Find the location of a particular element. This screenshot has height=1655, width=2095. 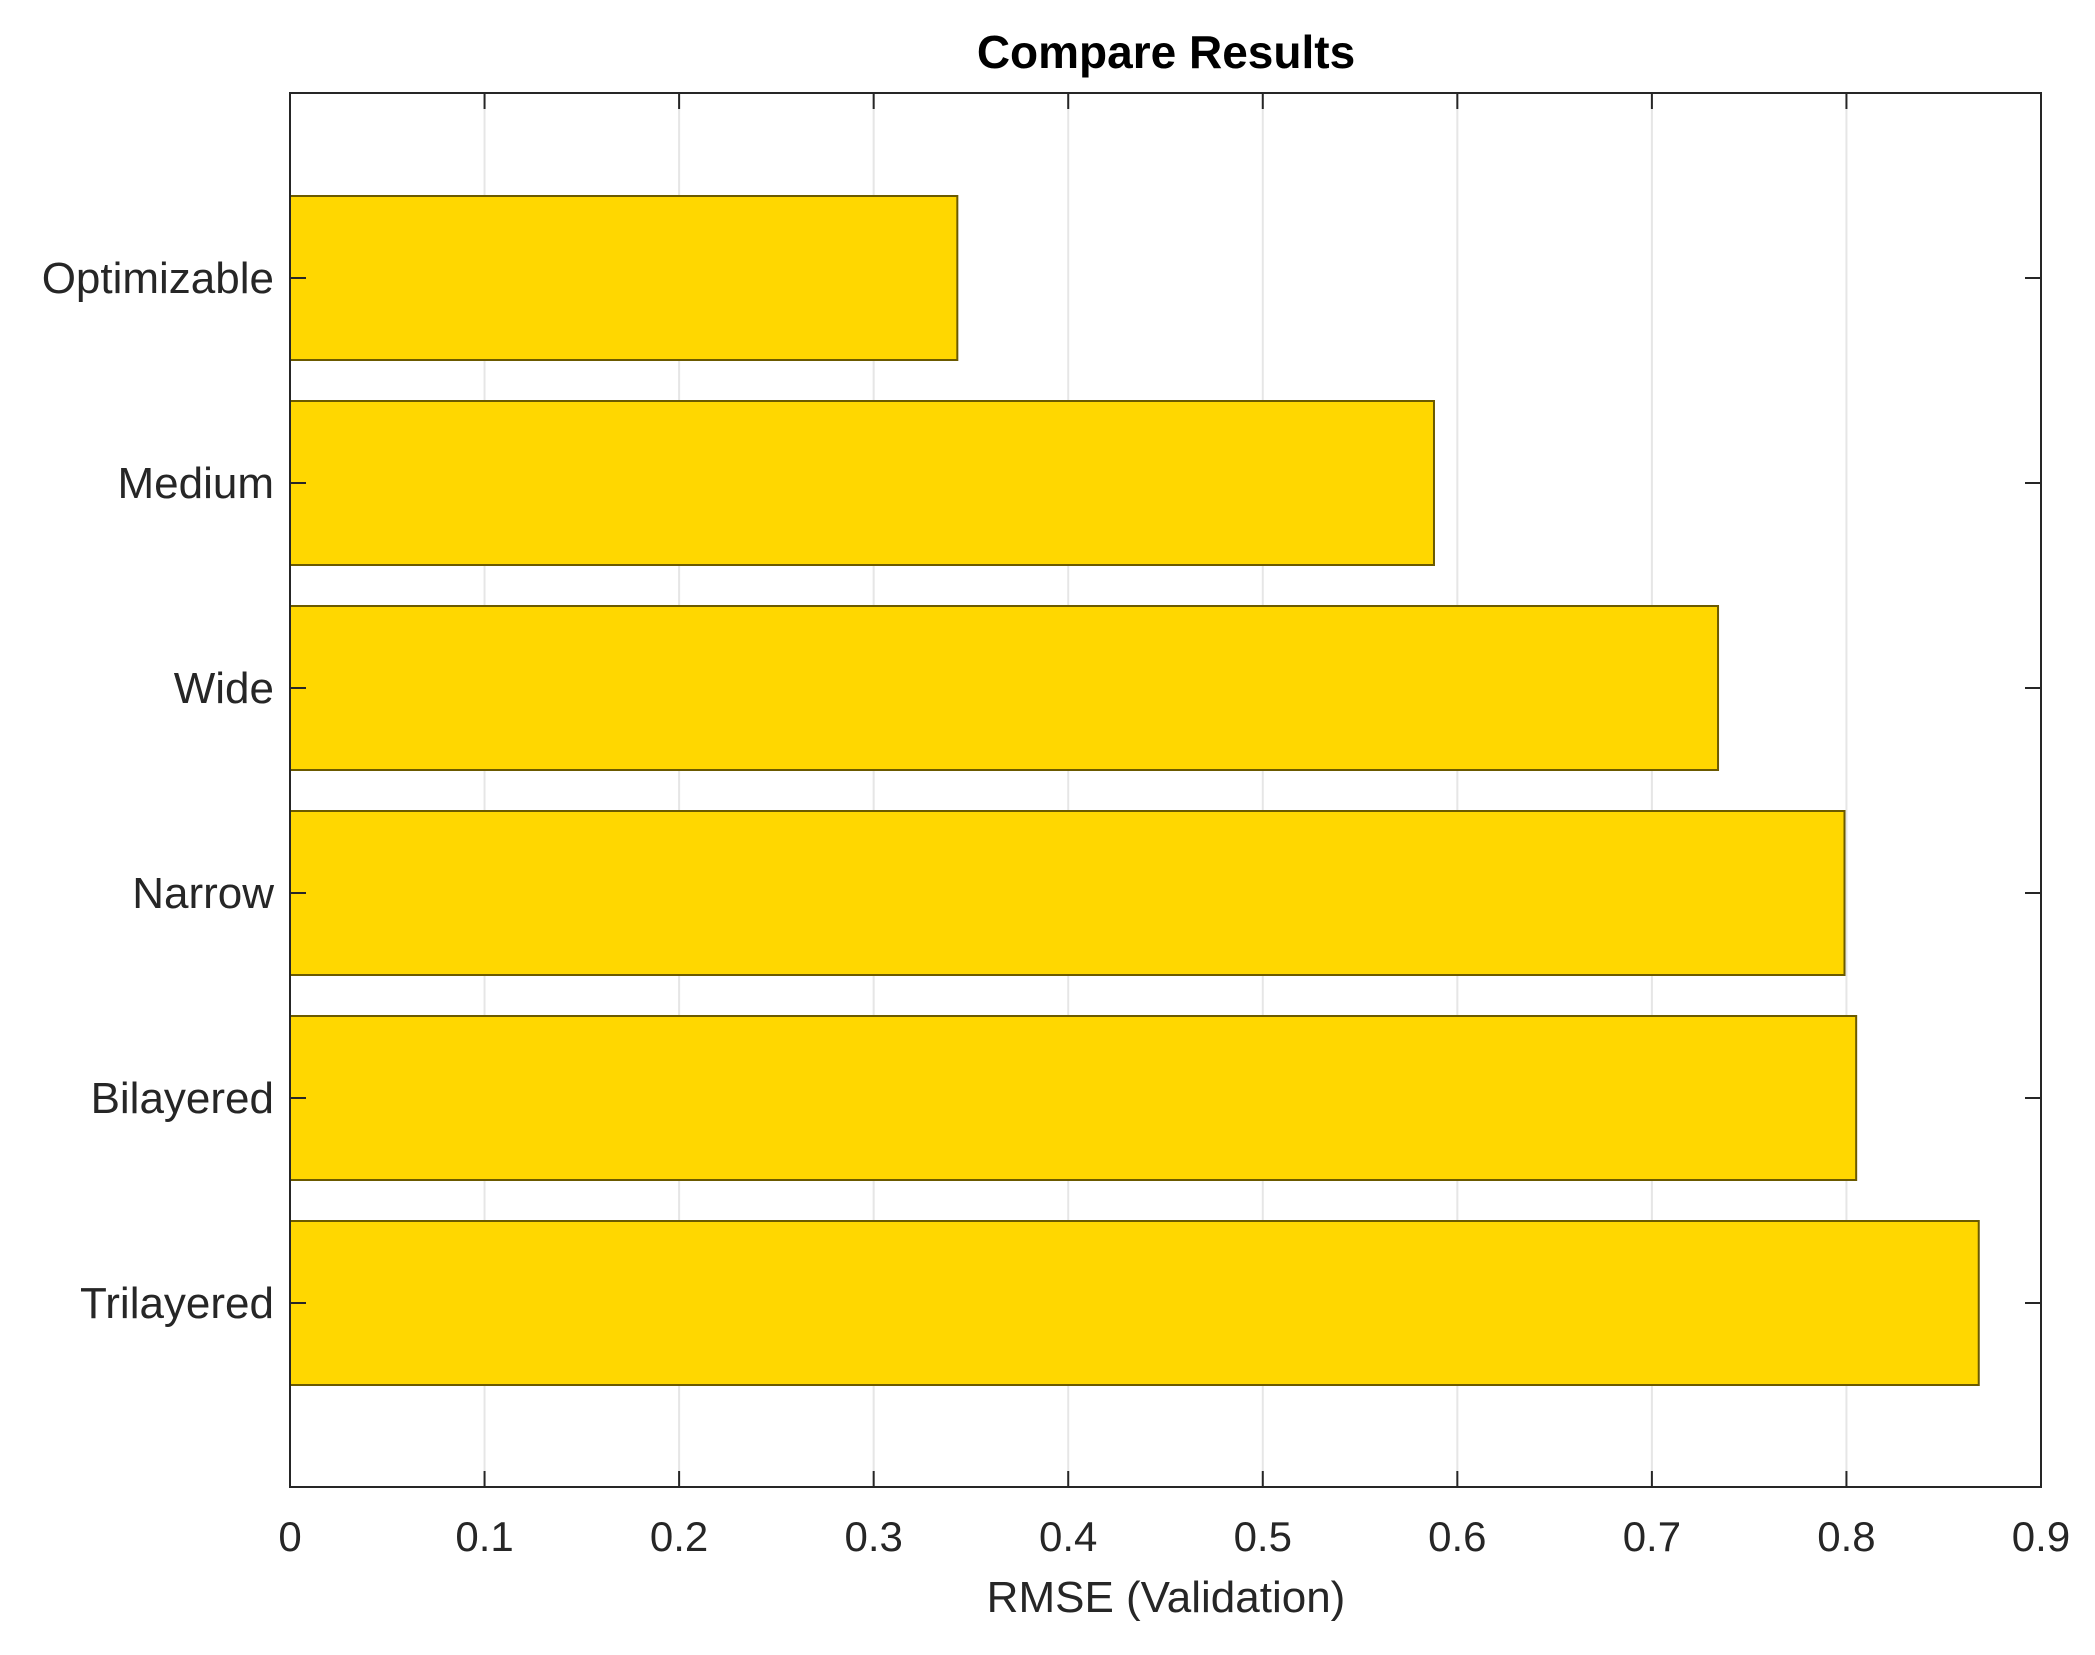

y-tick-label: Bilayered is located at coordinates (182, 1098).